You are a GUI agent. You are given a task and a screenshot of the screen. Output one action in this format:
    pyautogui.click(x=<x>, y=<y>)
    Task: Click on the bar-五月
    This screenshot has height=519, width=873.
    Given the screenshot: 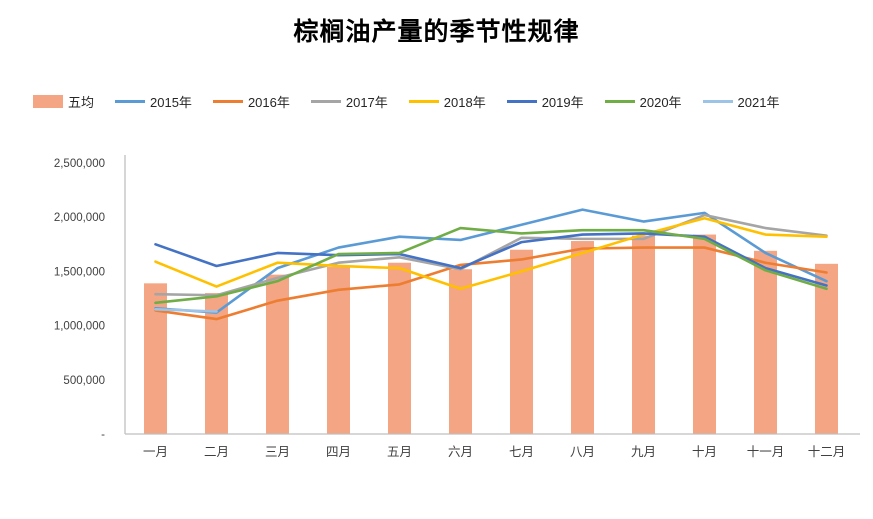 What is the action you would take?
    pyautogui.click(x=399, y=348)
    